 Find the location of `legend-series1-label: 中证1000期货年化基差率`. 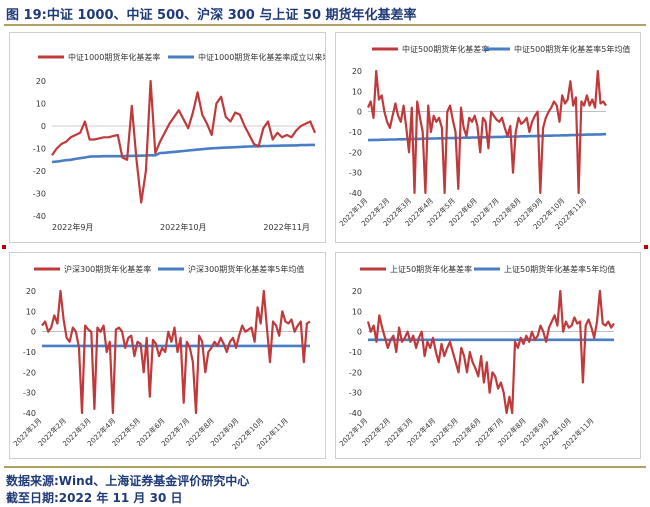

legend-series1-label: 中证1000期货年化基差率 is located at coordinates (114, 57).